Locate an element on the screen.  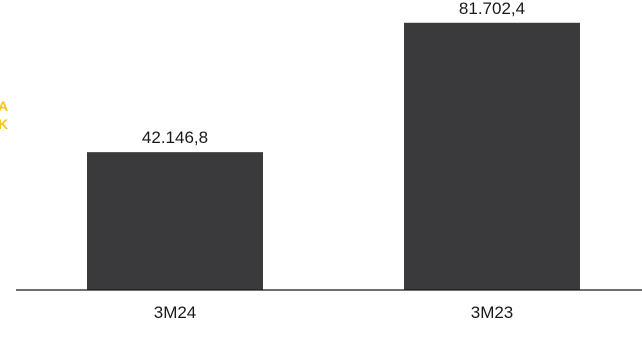
x-tick-label-3m24: 3M24 is located at coordinates (175, 312).